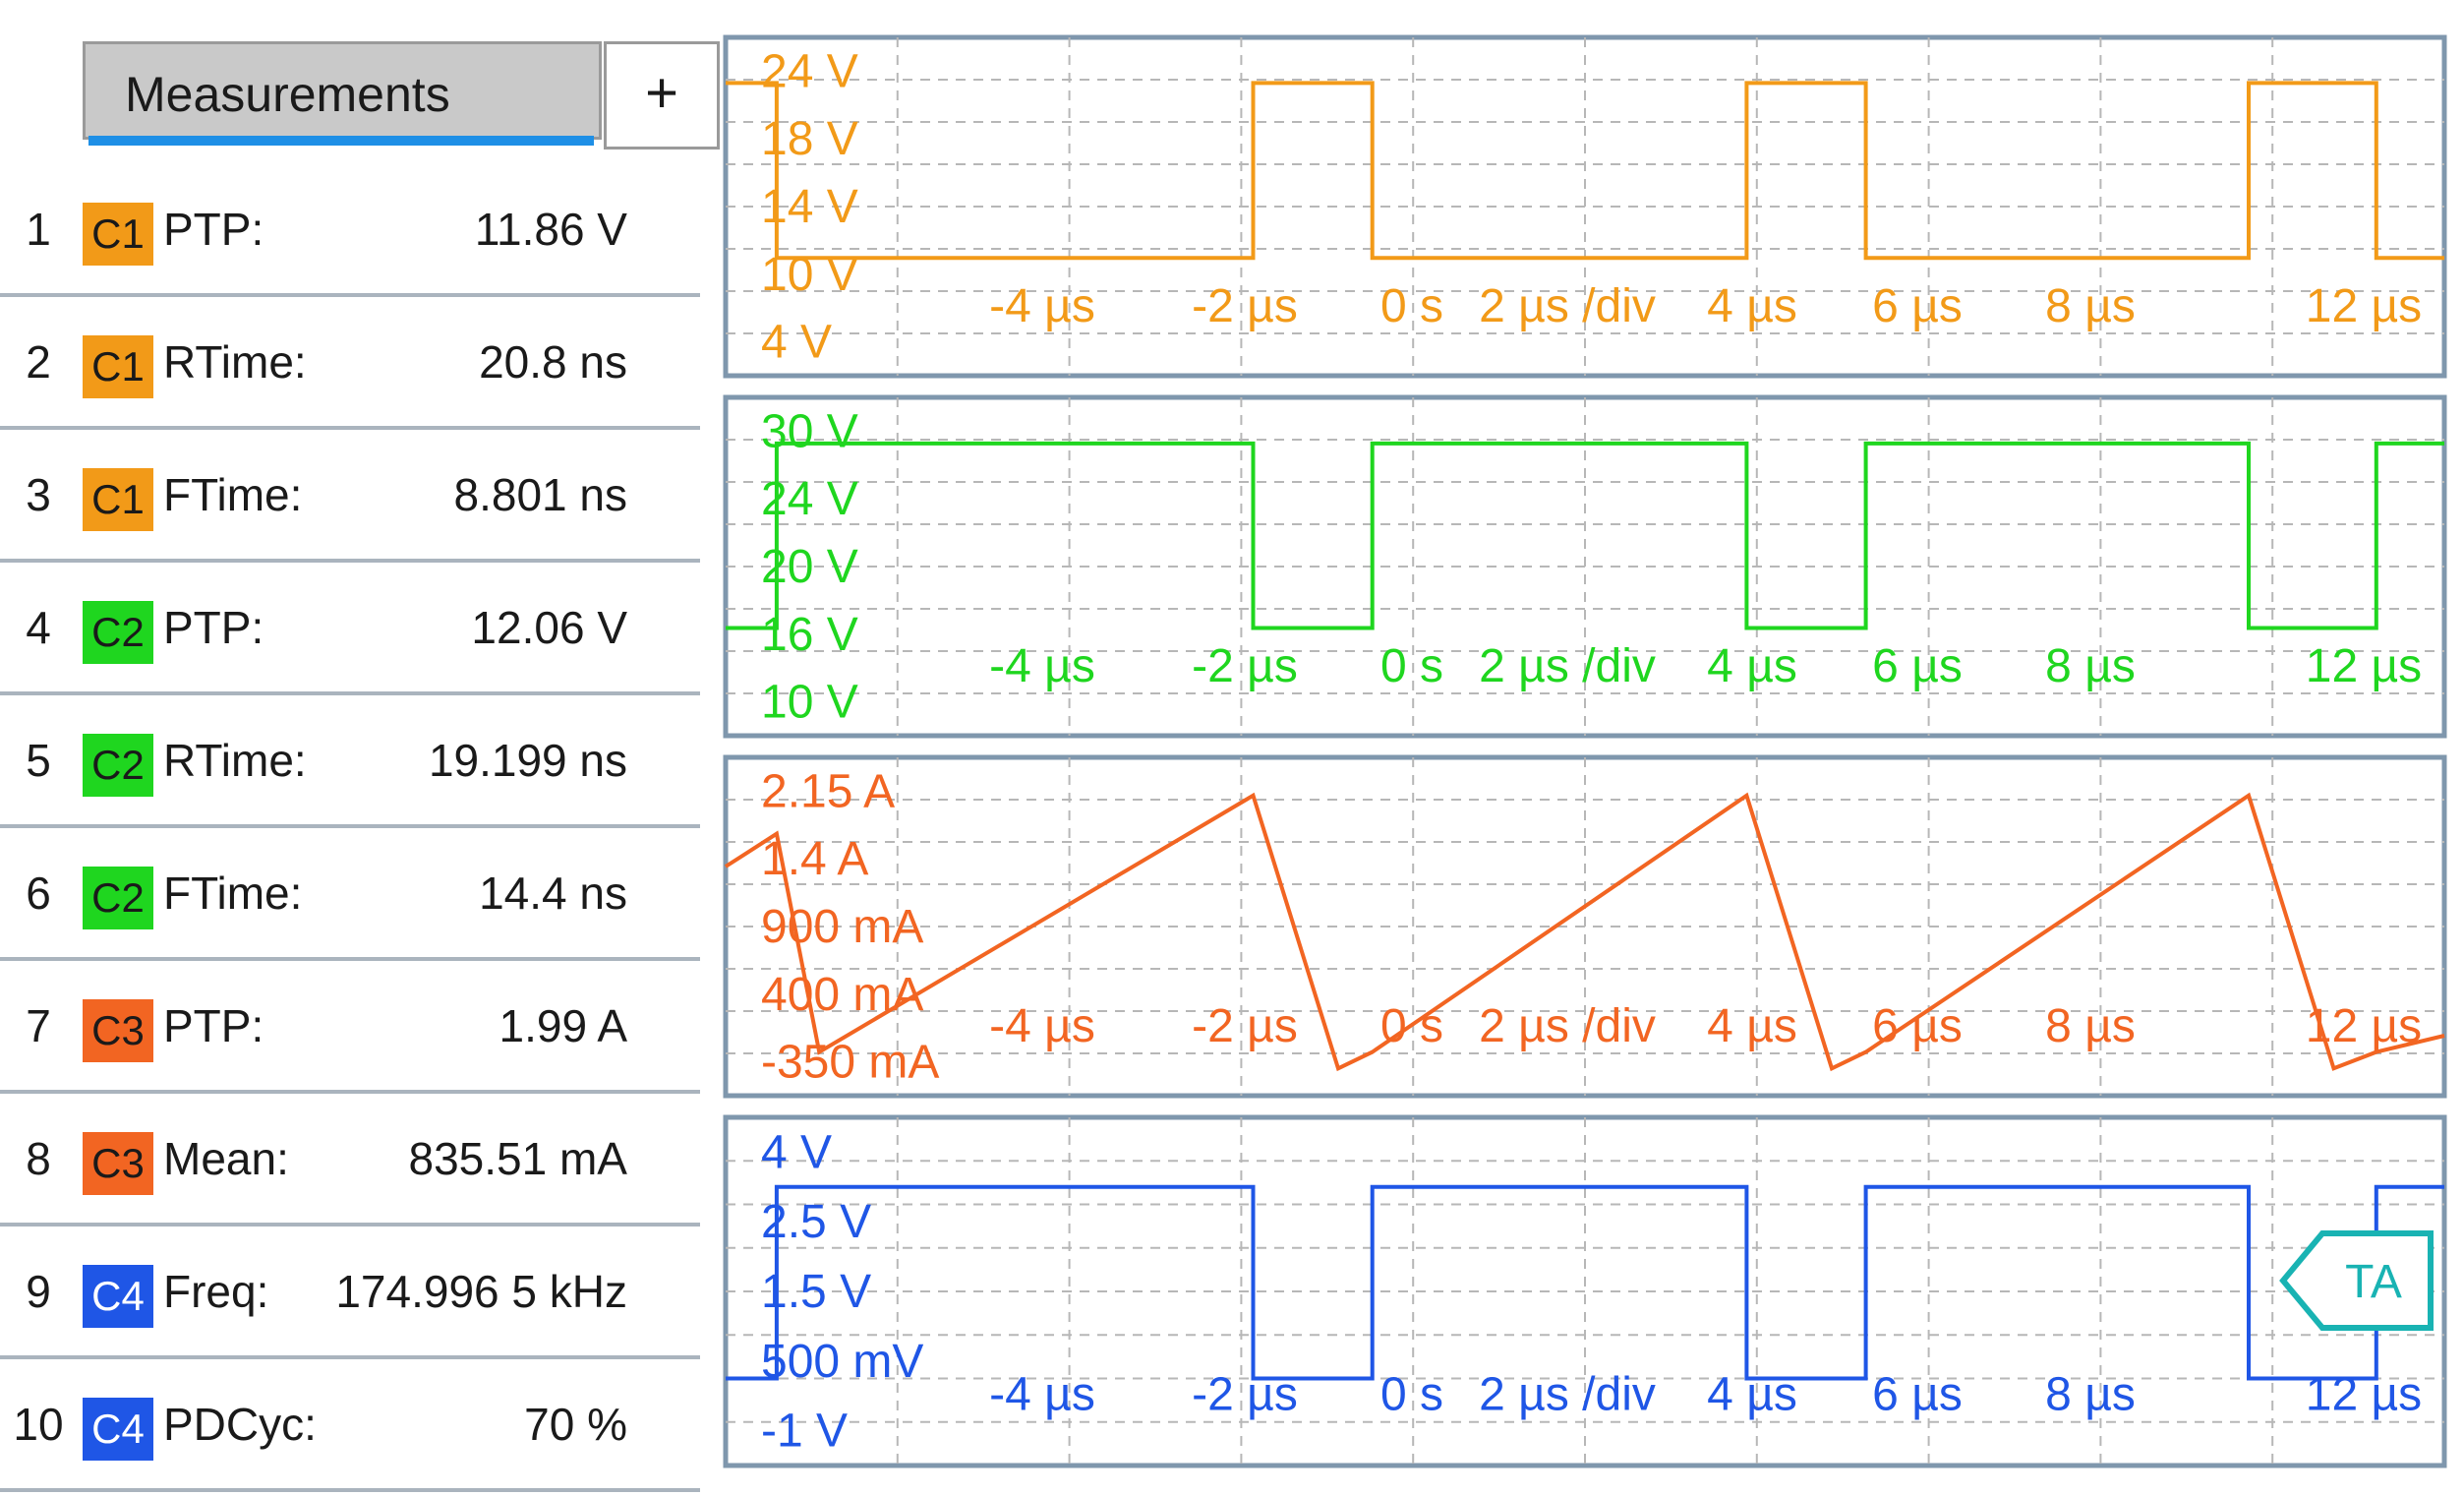 The height and width of the screenshot is (1496, 2464). Describe the element at coordinates (575, 1424) in the screenshot. I see `measurement-value: 70 %` at that location.